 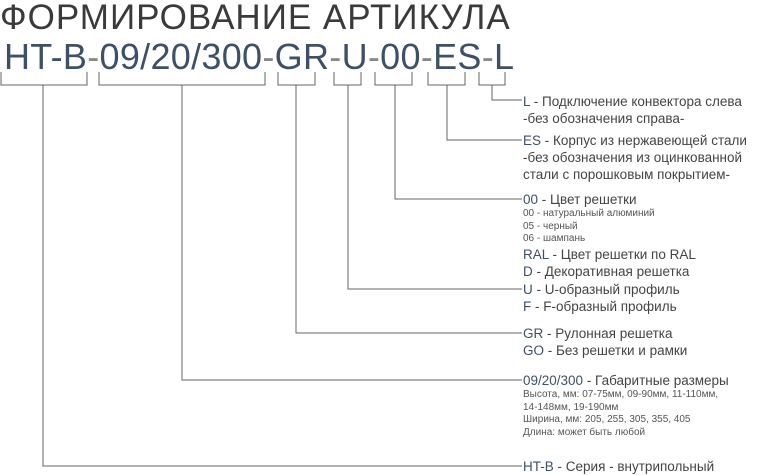 What do you see at coordinates (400, 56) in the screenshot?
I see `code-color: 00` at bounding box center [400, 56].